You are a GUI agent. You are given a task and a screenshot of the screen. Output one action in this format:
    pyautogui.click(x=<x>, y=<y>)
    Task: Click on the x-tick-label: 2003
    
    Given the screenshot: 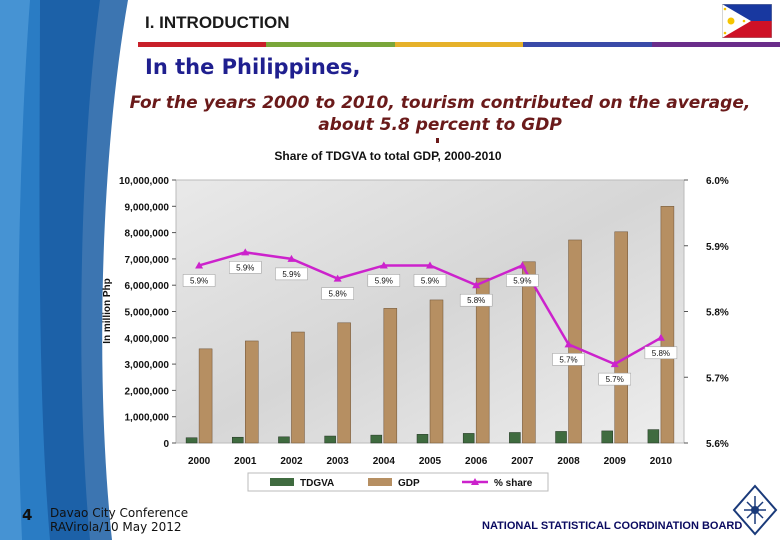 What is the action you would take?
    pyautogui.click(x=338, y=461)
    